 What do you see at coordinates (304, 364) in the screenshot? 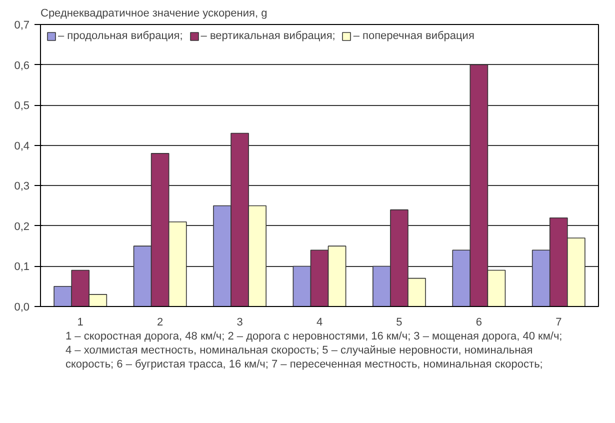
I see `text: скорость; 6 – бугристая трасса, 16 км/ч; 7 – пересеченная местность, номинальная скорость;` at bounding box center [304, 364].